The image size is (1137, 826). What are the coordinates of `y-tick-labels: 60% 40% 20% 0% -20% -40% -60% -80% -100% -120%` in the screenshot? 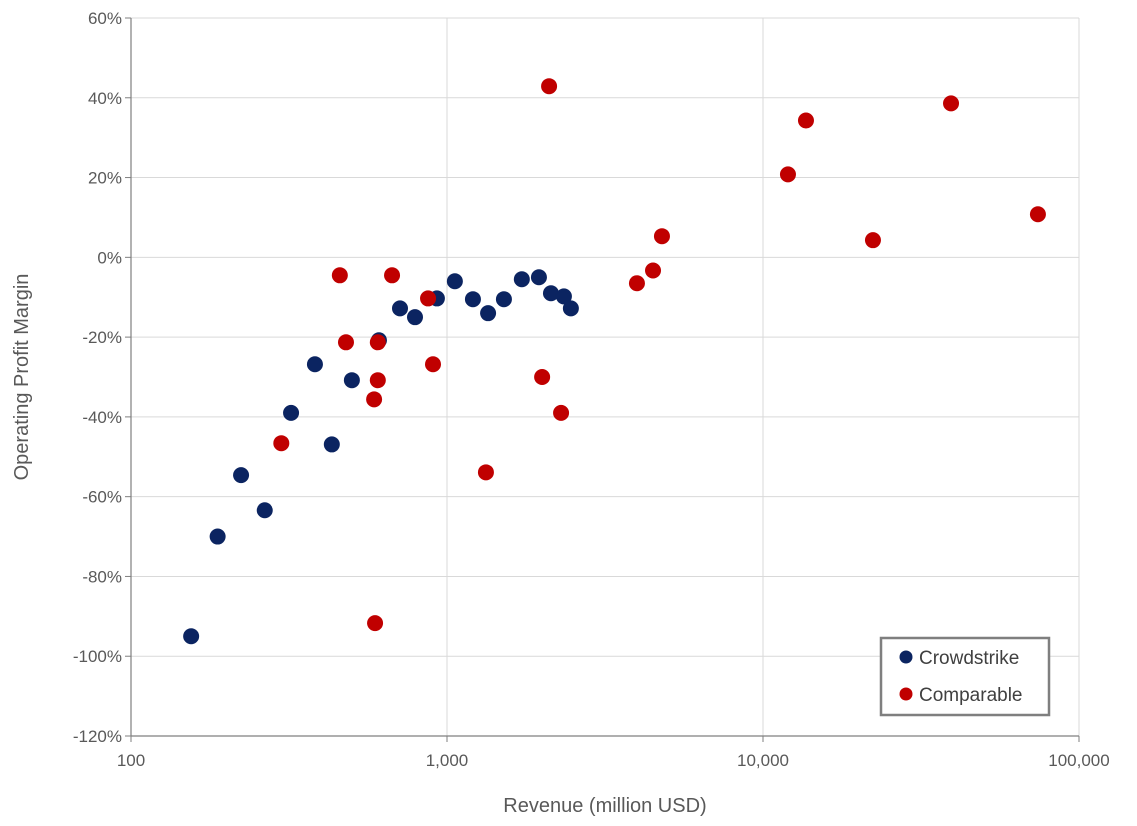 It's located at (97, 377).